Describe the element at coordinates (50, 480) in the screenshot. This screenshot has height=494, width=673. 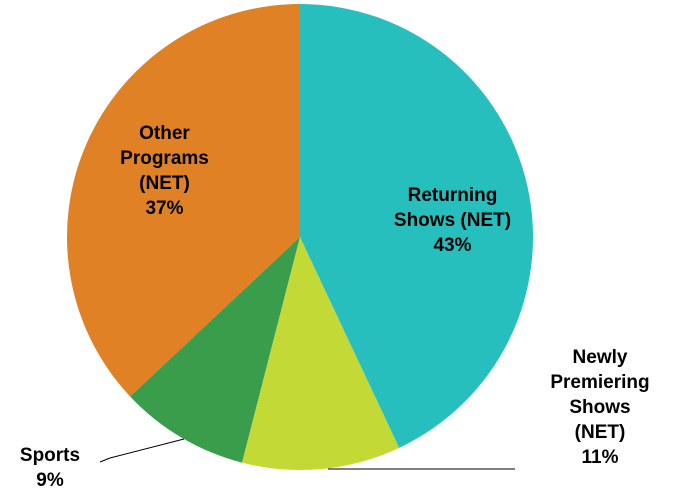
I see `value-label: 9%` at that location.